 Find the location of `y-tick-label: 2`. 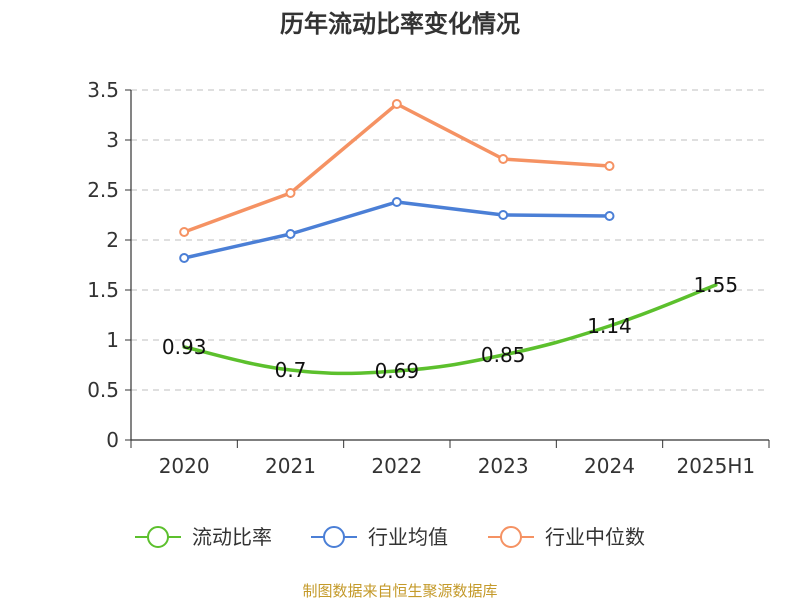

y-tick-label: 2 is located at coordinates (112, 240).